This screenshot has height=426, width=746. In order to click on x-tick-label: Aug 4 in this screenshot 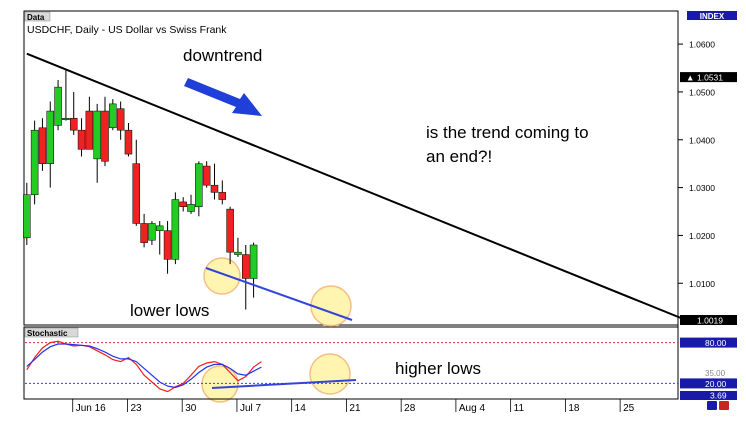, I will do `click(472, 408)`.